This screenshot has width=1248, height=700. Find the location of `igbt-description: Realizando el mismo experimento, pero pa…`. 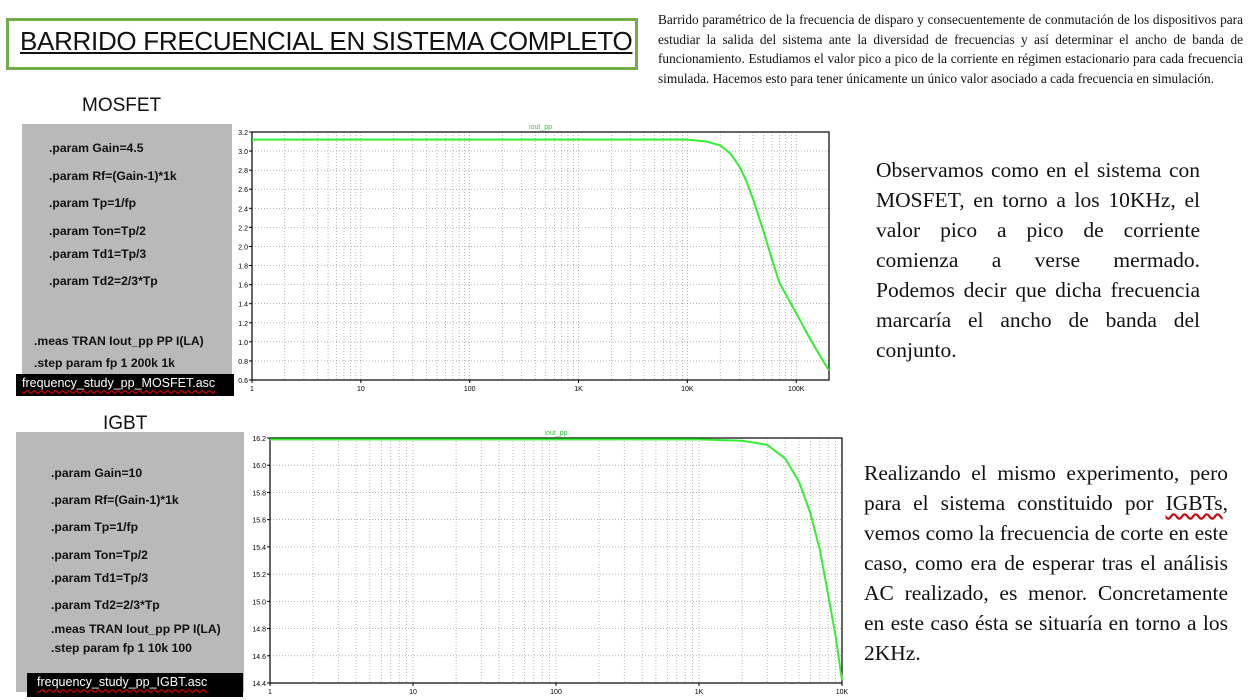

igbt-description: Realizando el mismo experimento, pero pa… is located at coordinates (1046, 563).